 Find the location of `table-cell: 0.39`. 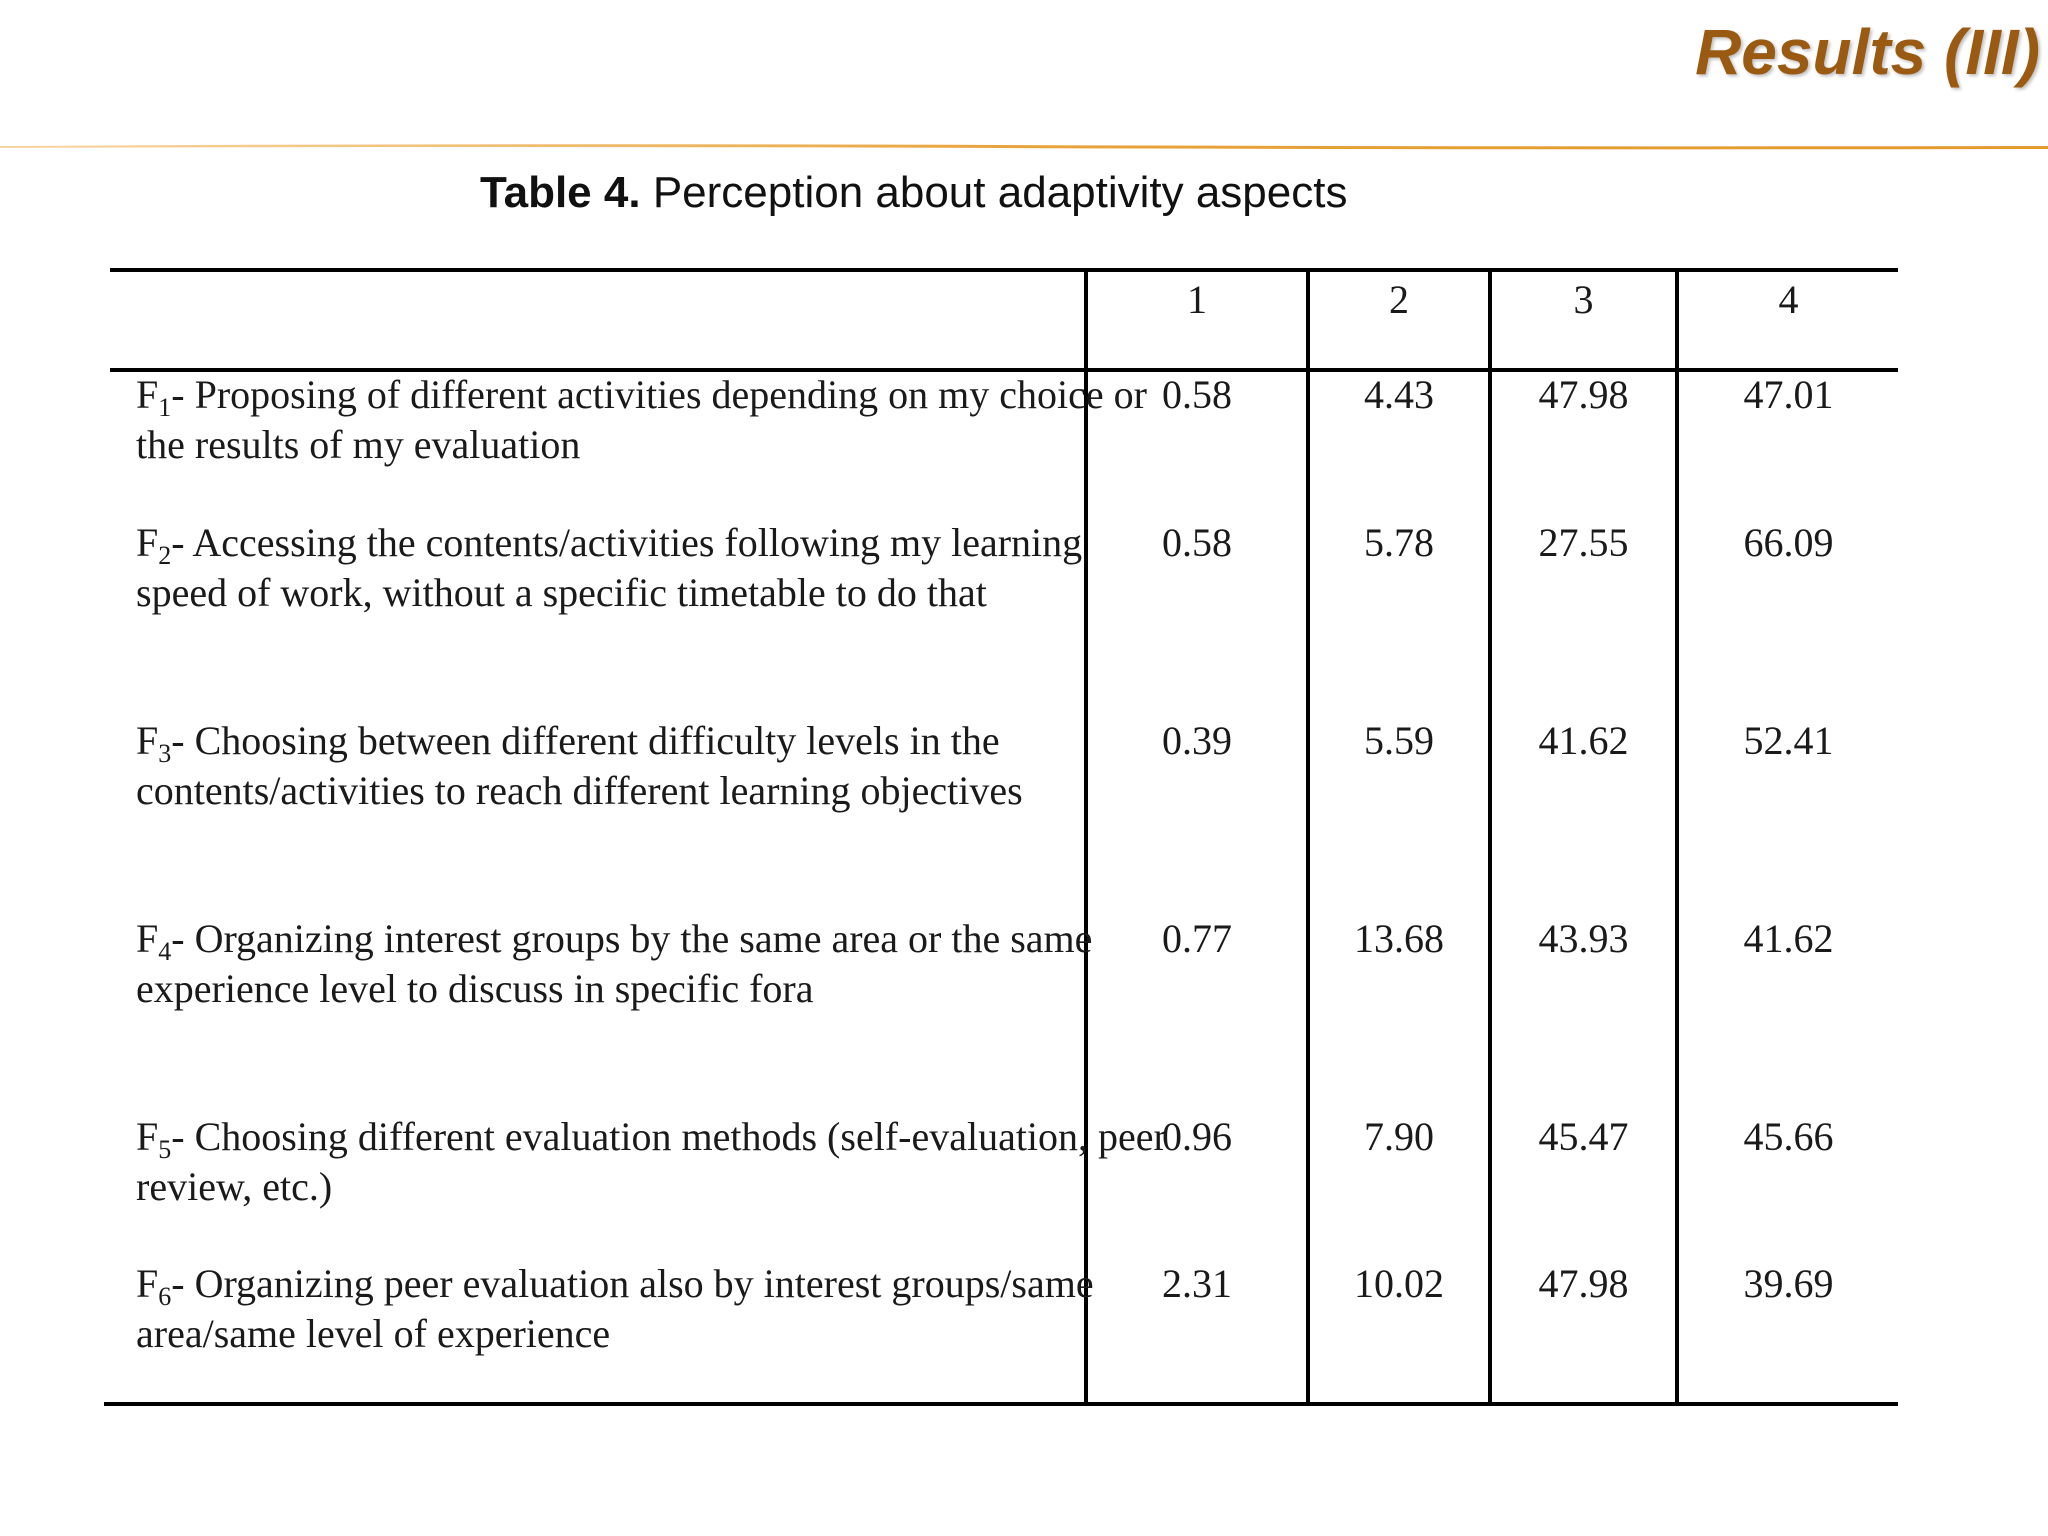

table-cell: 0.39 is located at coordinates (1197, 740).